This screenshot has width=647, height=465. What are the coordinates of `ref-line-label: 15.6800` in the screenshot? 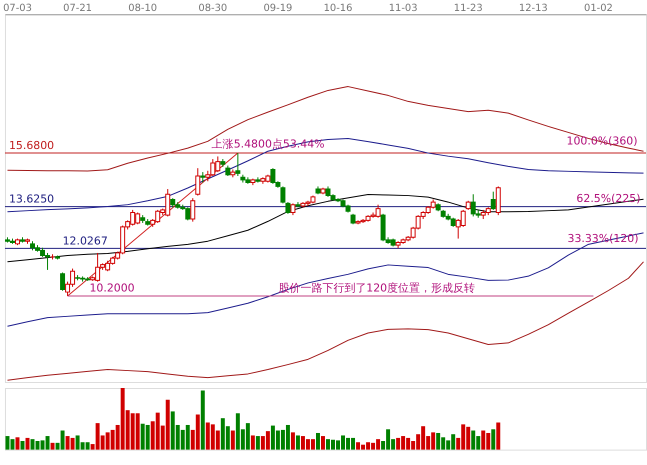 It's located at (31, 145).